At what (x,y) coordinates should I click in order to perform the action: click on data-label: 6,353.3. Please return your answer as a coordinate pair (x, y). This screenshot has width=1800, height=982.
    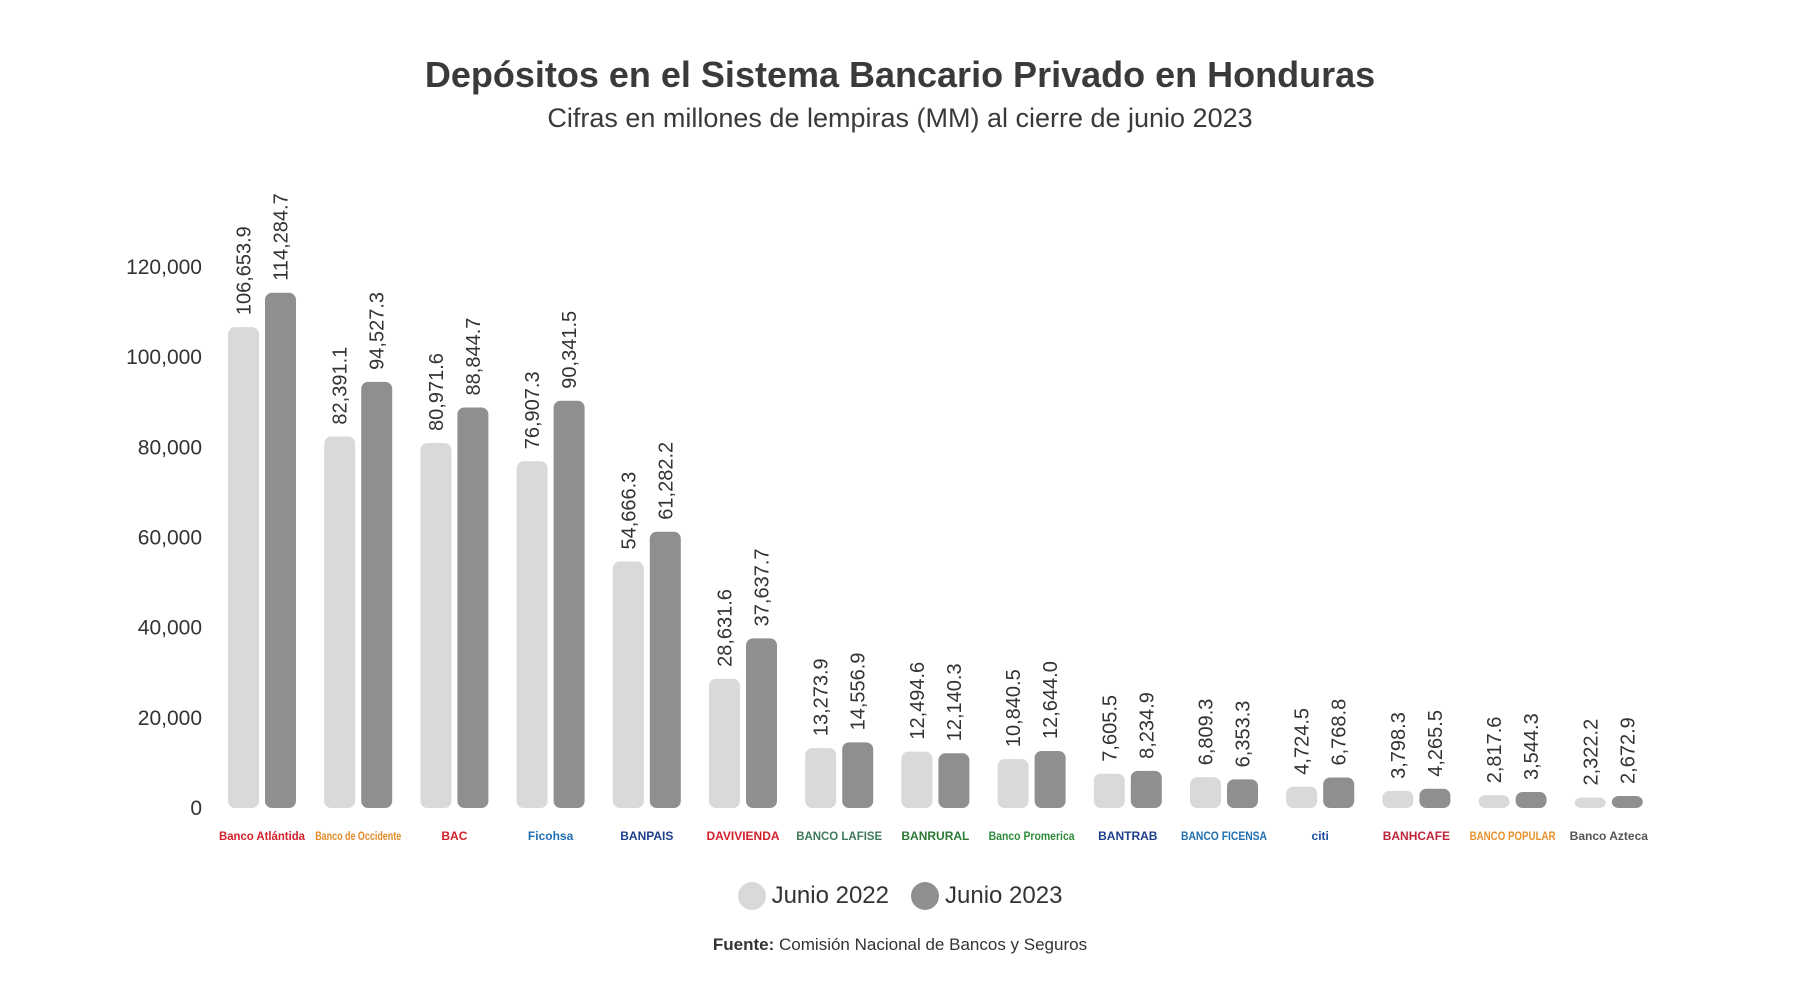
    Looking at the image, I should click on (1244, 734).